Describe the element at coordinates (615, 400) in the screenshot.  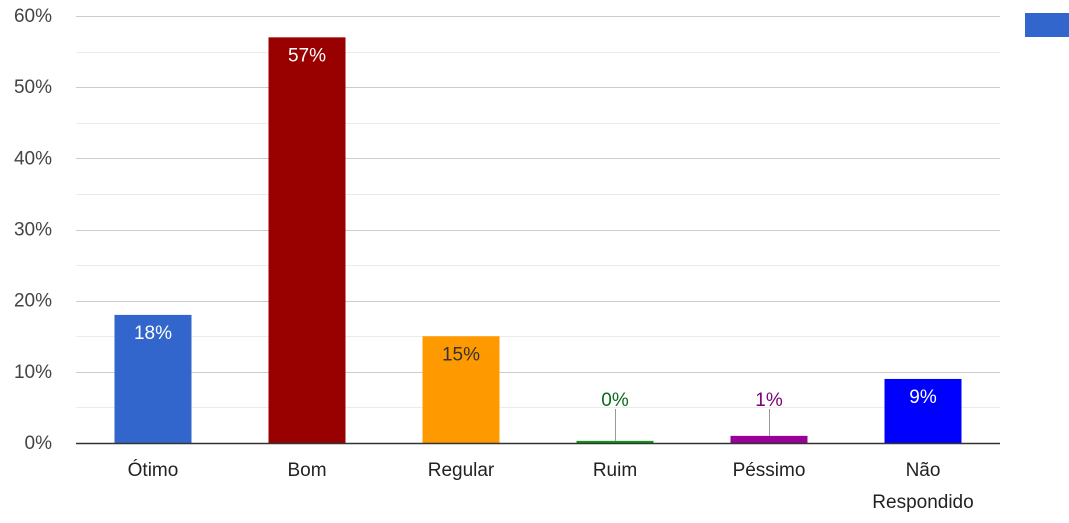
I see `data-label: 0%` at that location.